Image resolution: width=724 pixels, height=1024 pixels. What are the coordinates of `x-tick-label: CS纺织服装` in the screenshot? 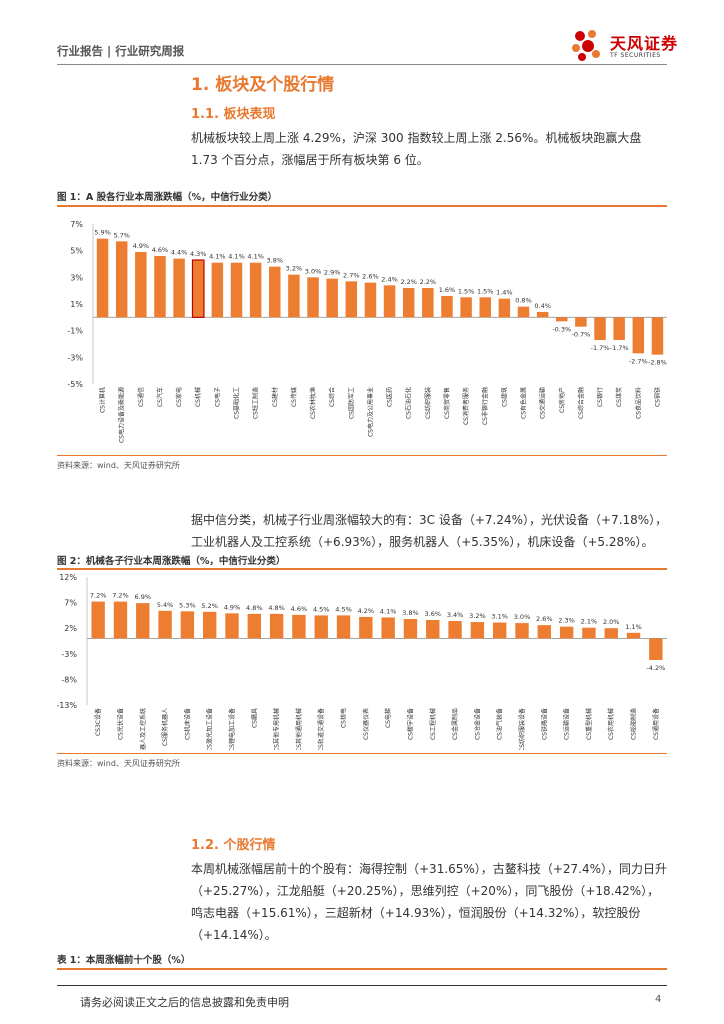 It's located at (428, 403).